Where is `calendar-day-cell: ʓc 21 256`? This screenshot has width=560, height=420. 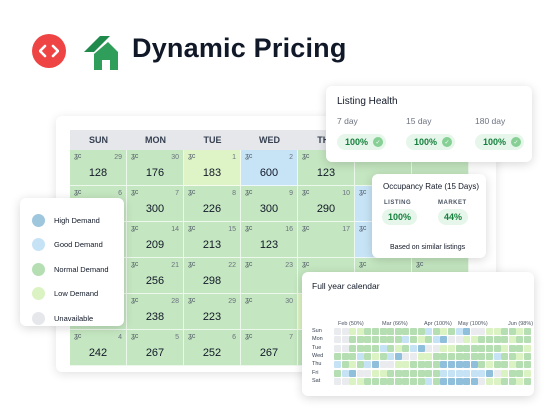 calendar-day-cell: ʓc 21 256 is located at coordinates (155, 276).